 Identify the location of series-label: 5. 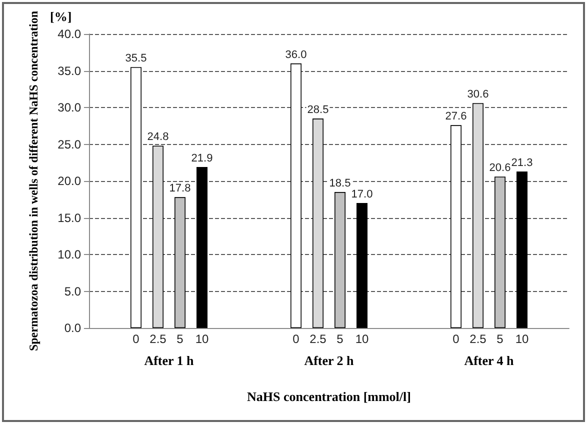
(180, 339).